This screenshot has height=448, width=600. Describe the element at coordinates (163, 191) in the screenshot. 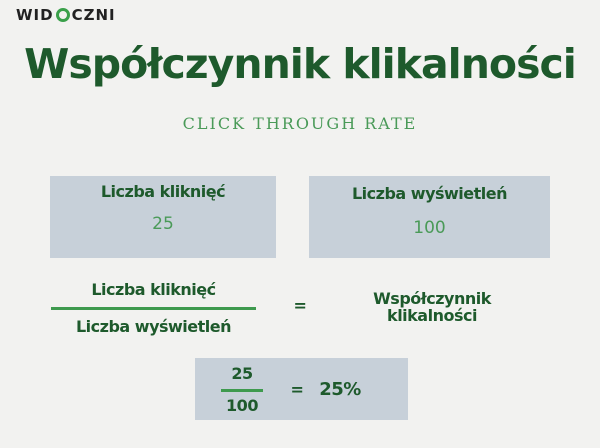

I see `clicks-label: Liczba kliknięć` at that location.